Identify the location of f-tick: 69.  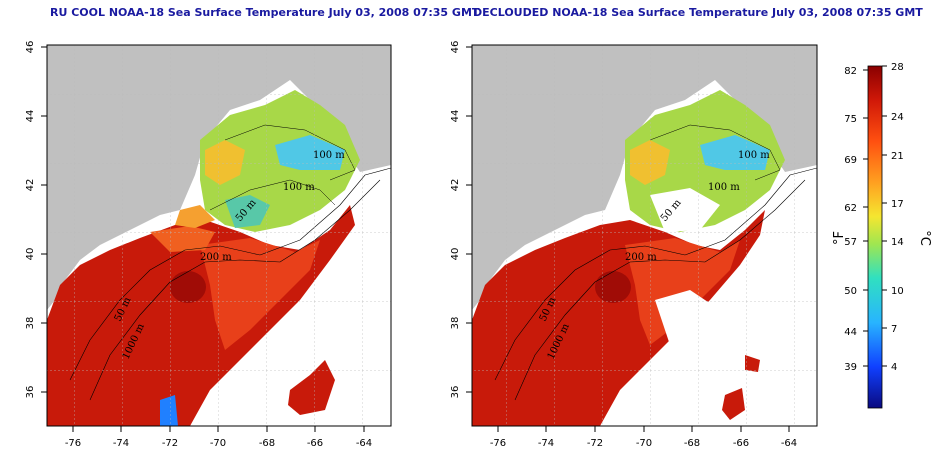
(850, 160).